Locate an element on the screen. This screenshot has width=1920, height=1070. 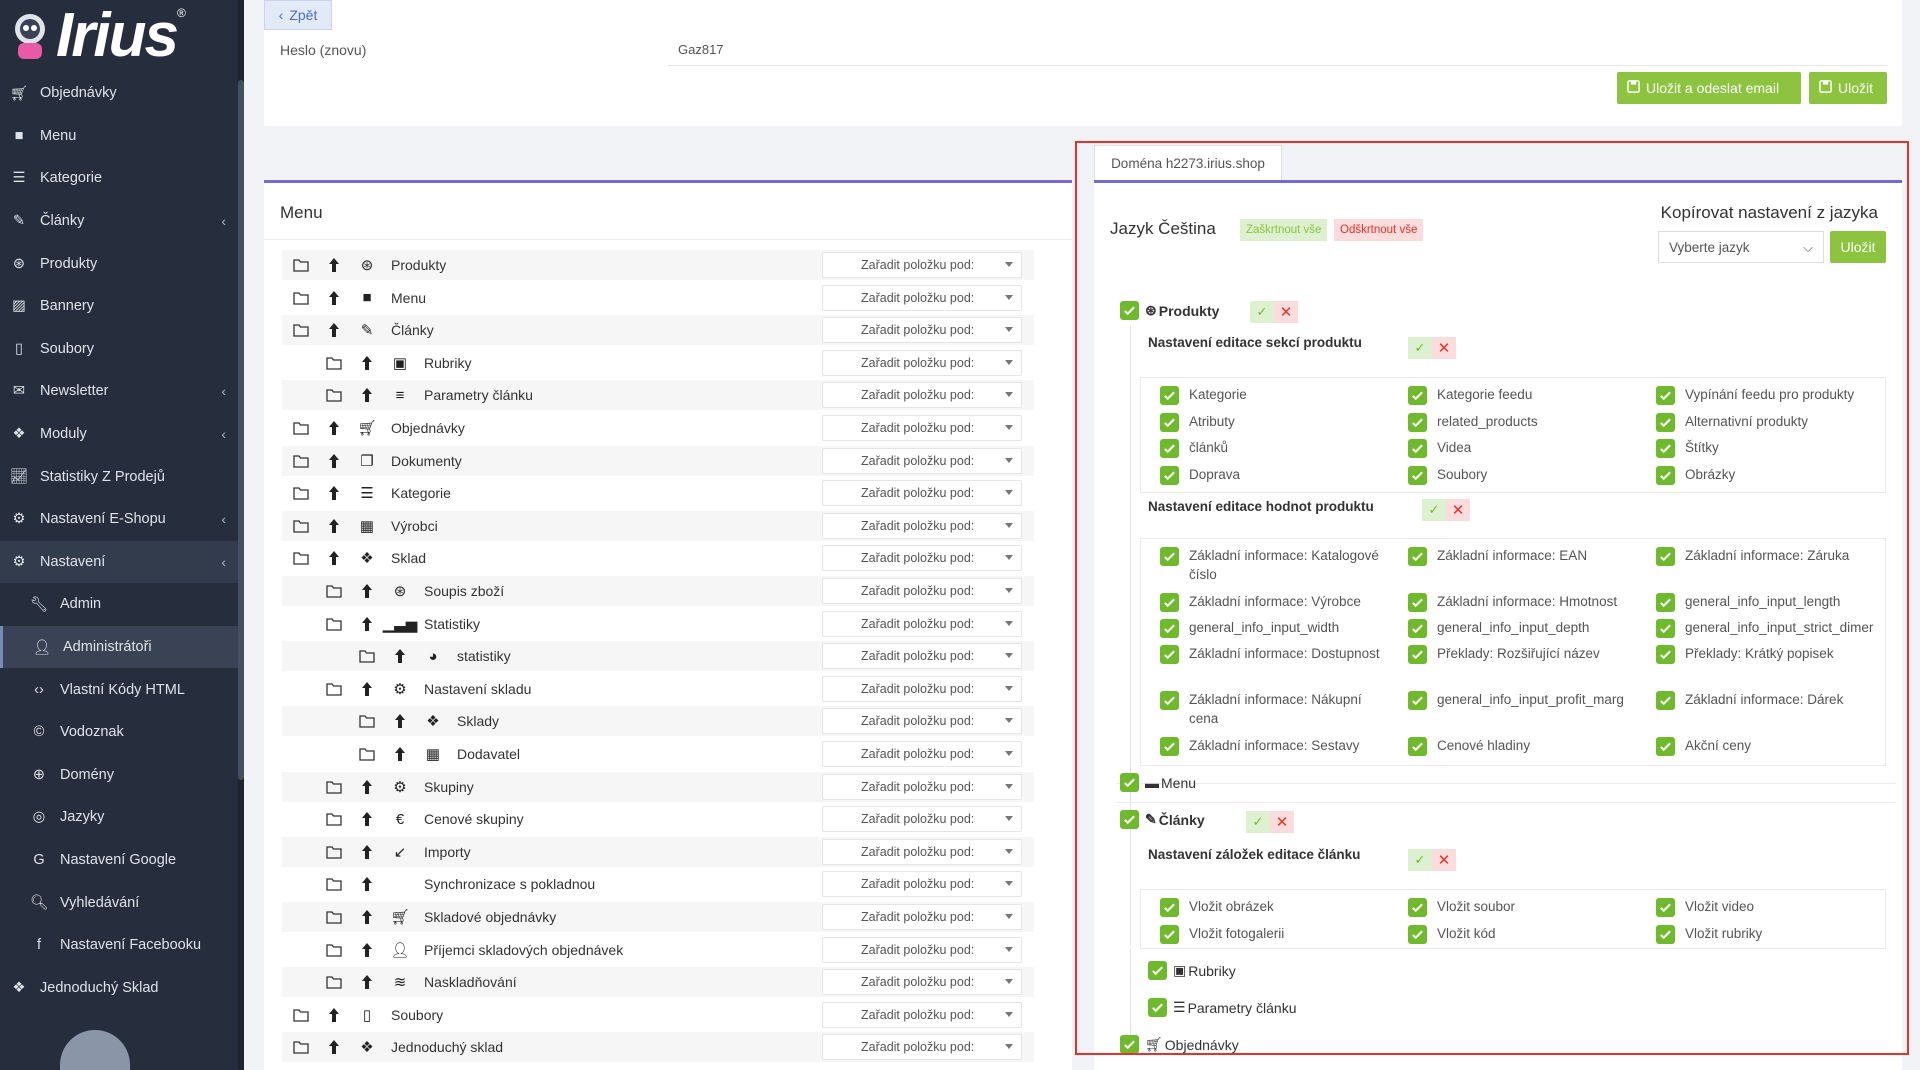
tree-row-label: Naskladňování is located at coordinates (470, 982).